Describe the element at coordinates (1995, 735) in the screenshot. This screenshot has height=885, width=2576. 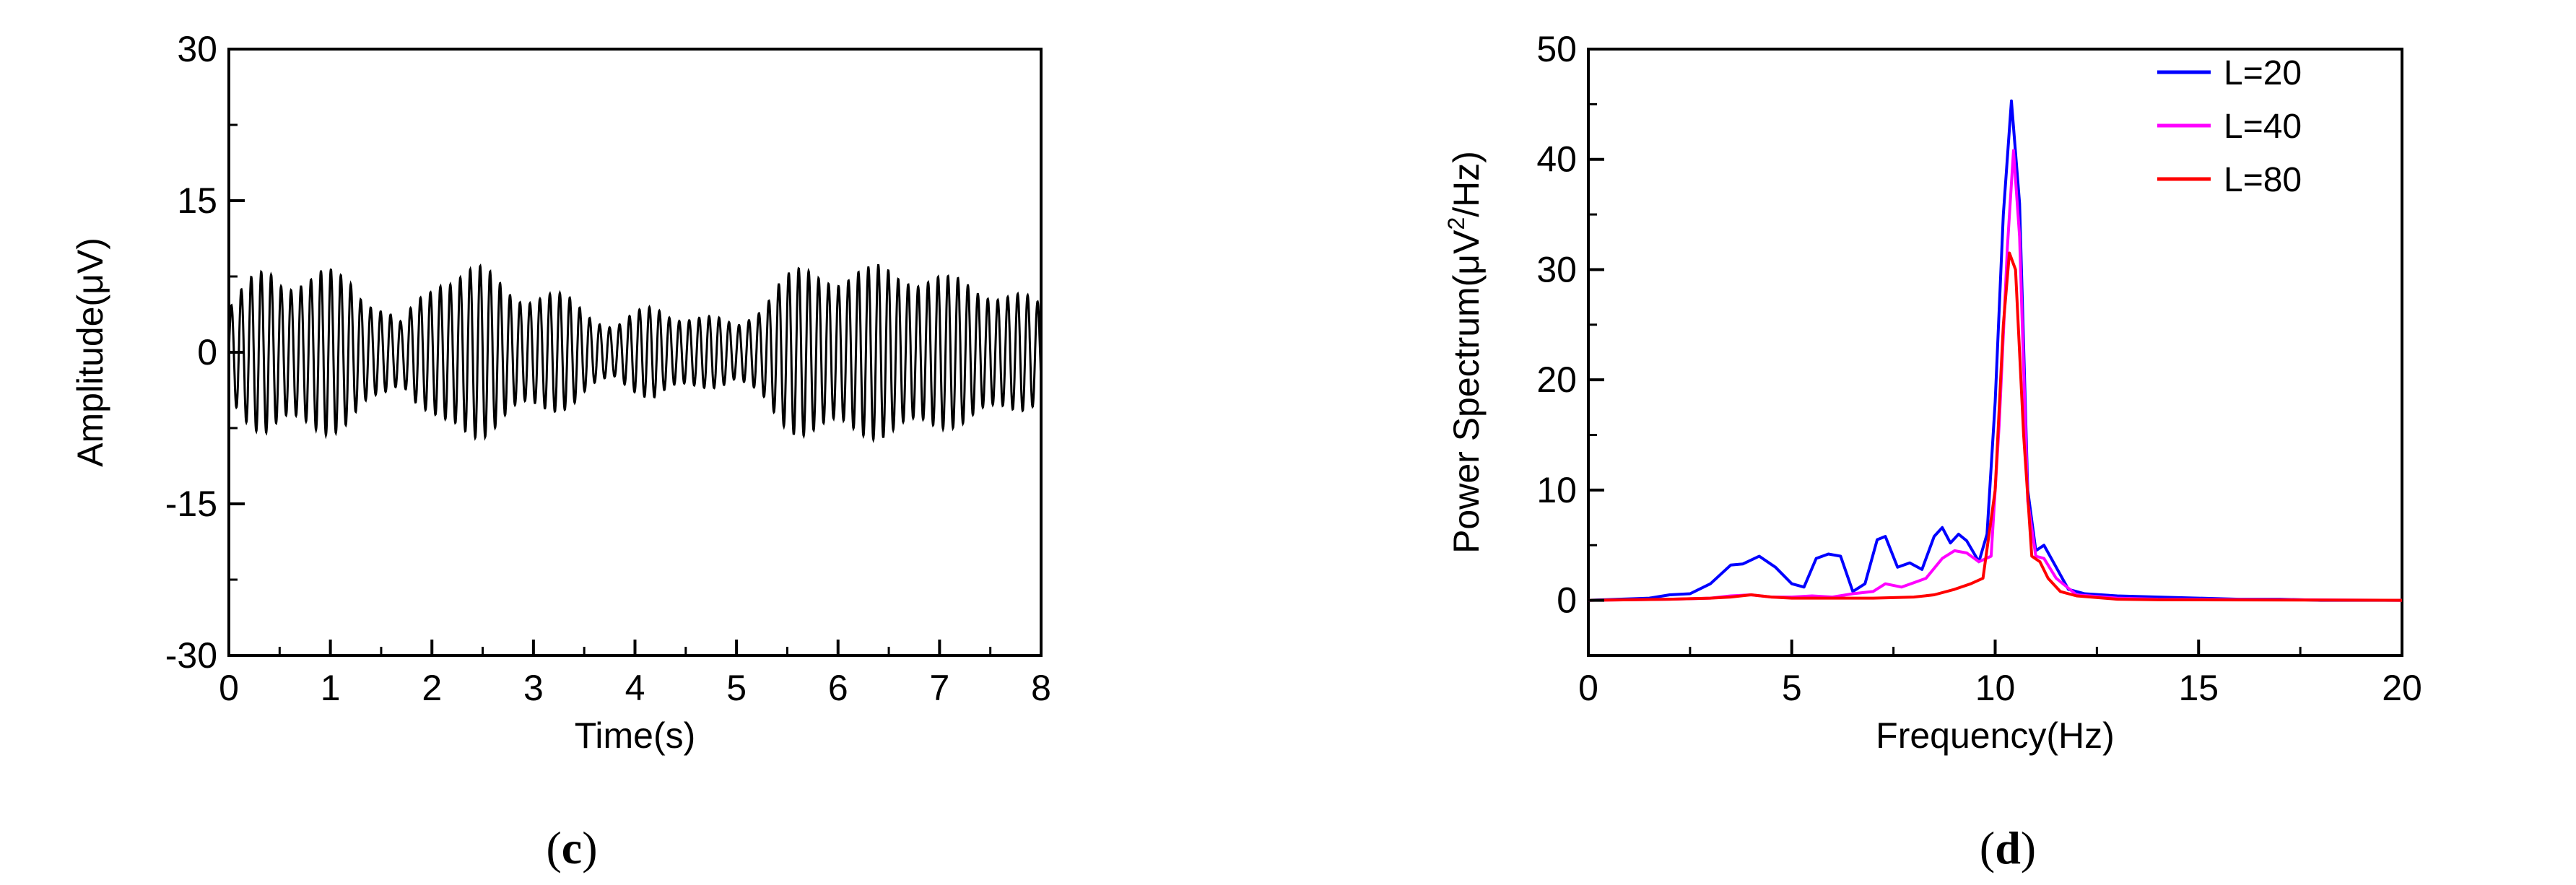
I see `spectrum-x-axis-label: Frequency(Hz)` at that location.